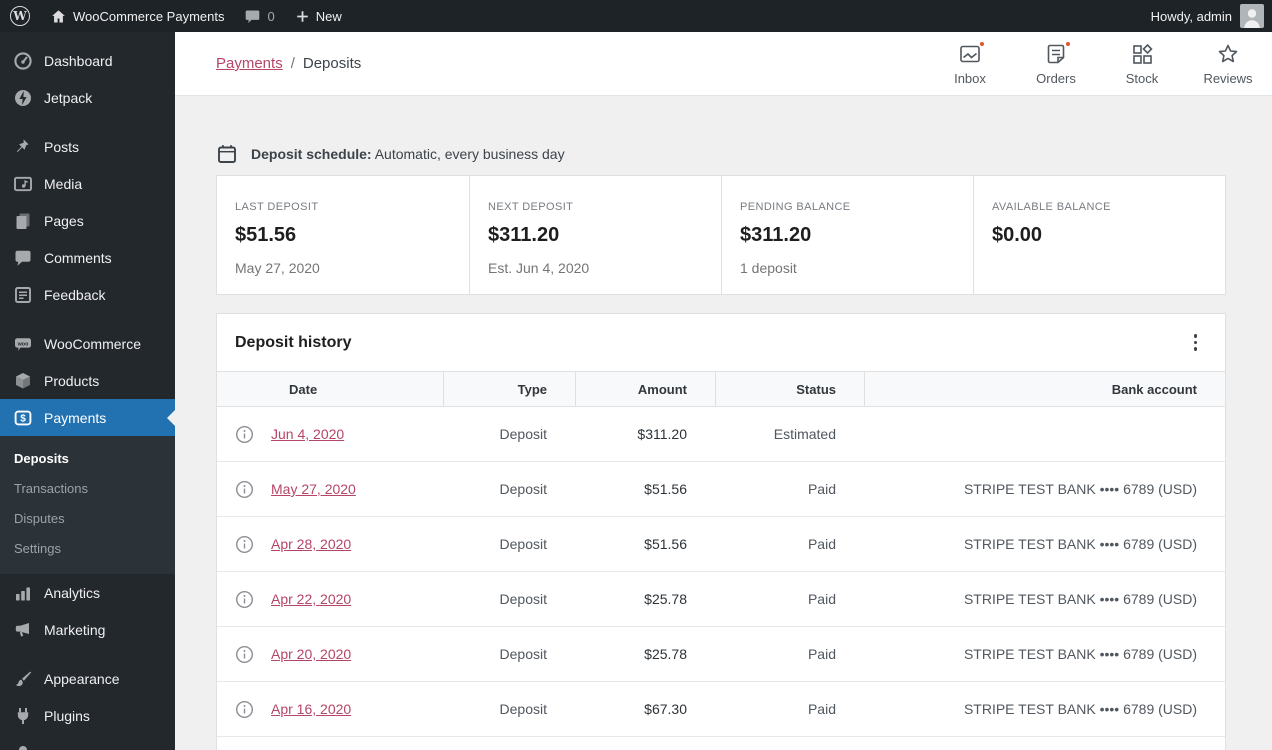 This screenshot has width=1272, height=750. What do you see at coordinates (1191, 16) in the screenshot?
I see `howdy-text: Howdy, admin` at bounding box center [1191, 16].